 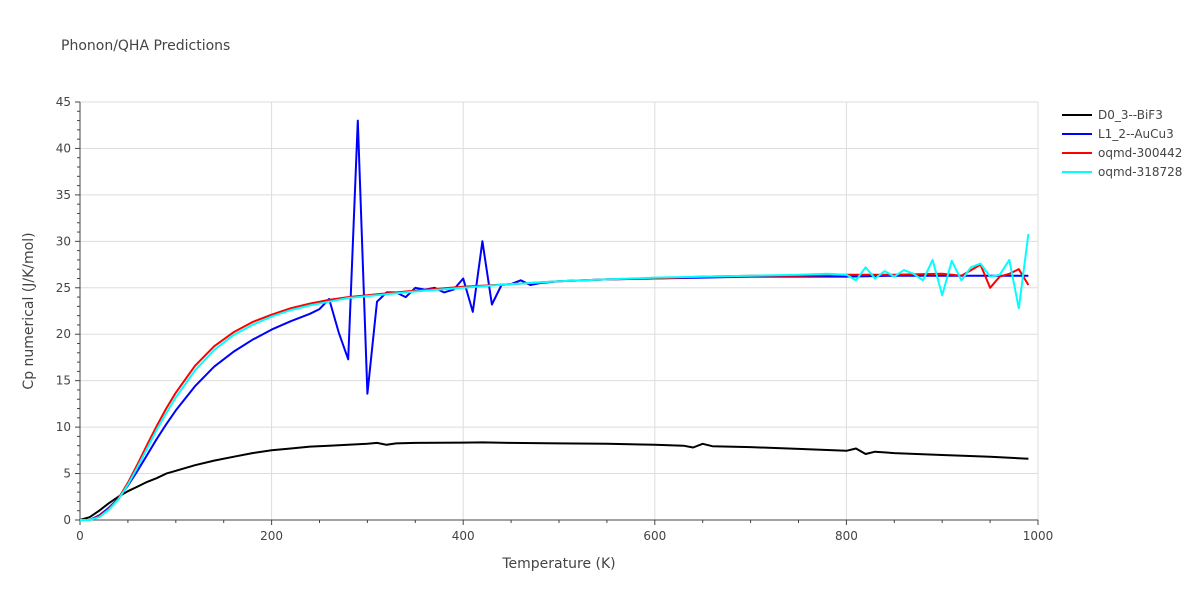 I want to click on y-tick-label: 25, so click(x=63, y=288).